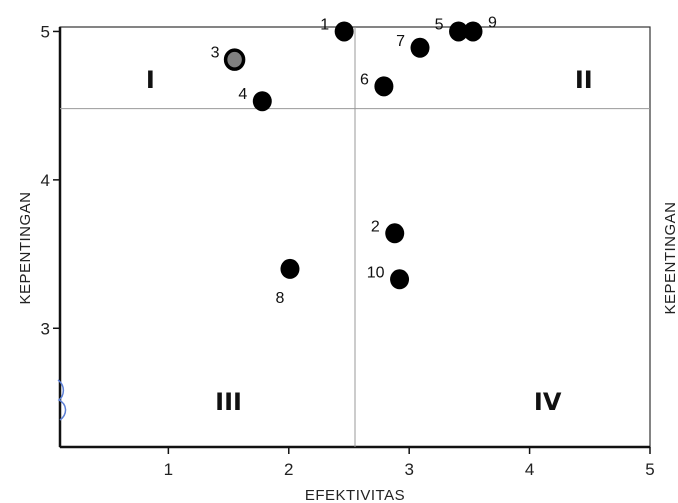 This screenshot has height=503, width=678. Describe the element at coordinates (376, 272) in the screenshot. I see `point-label: 10` at that location.